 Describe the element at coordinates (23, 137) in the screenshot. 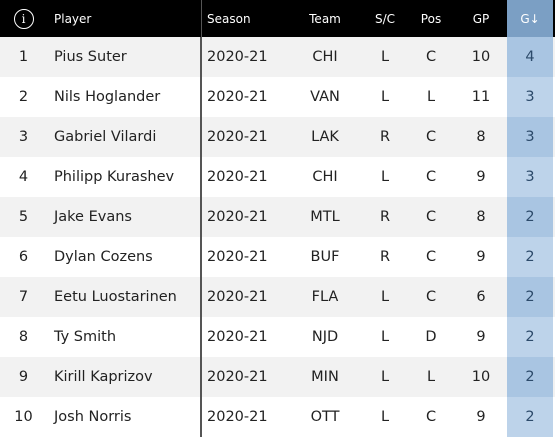

I see `rank-cell: 3` at that location.